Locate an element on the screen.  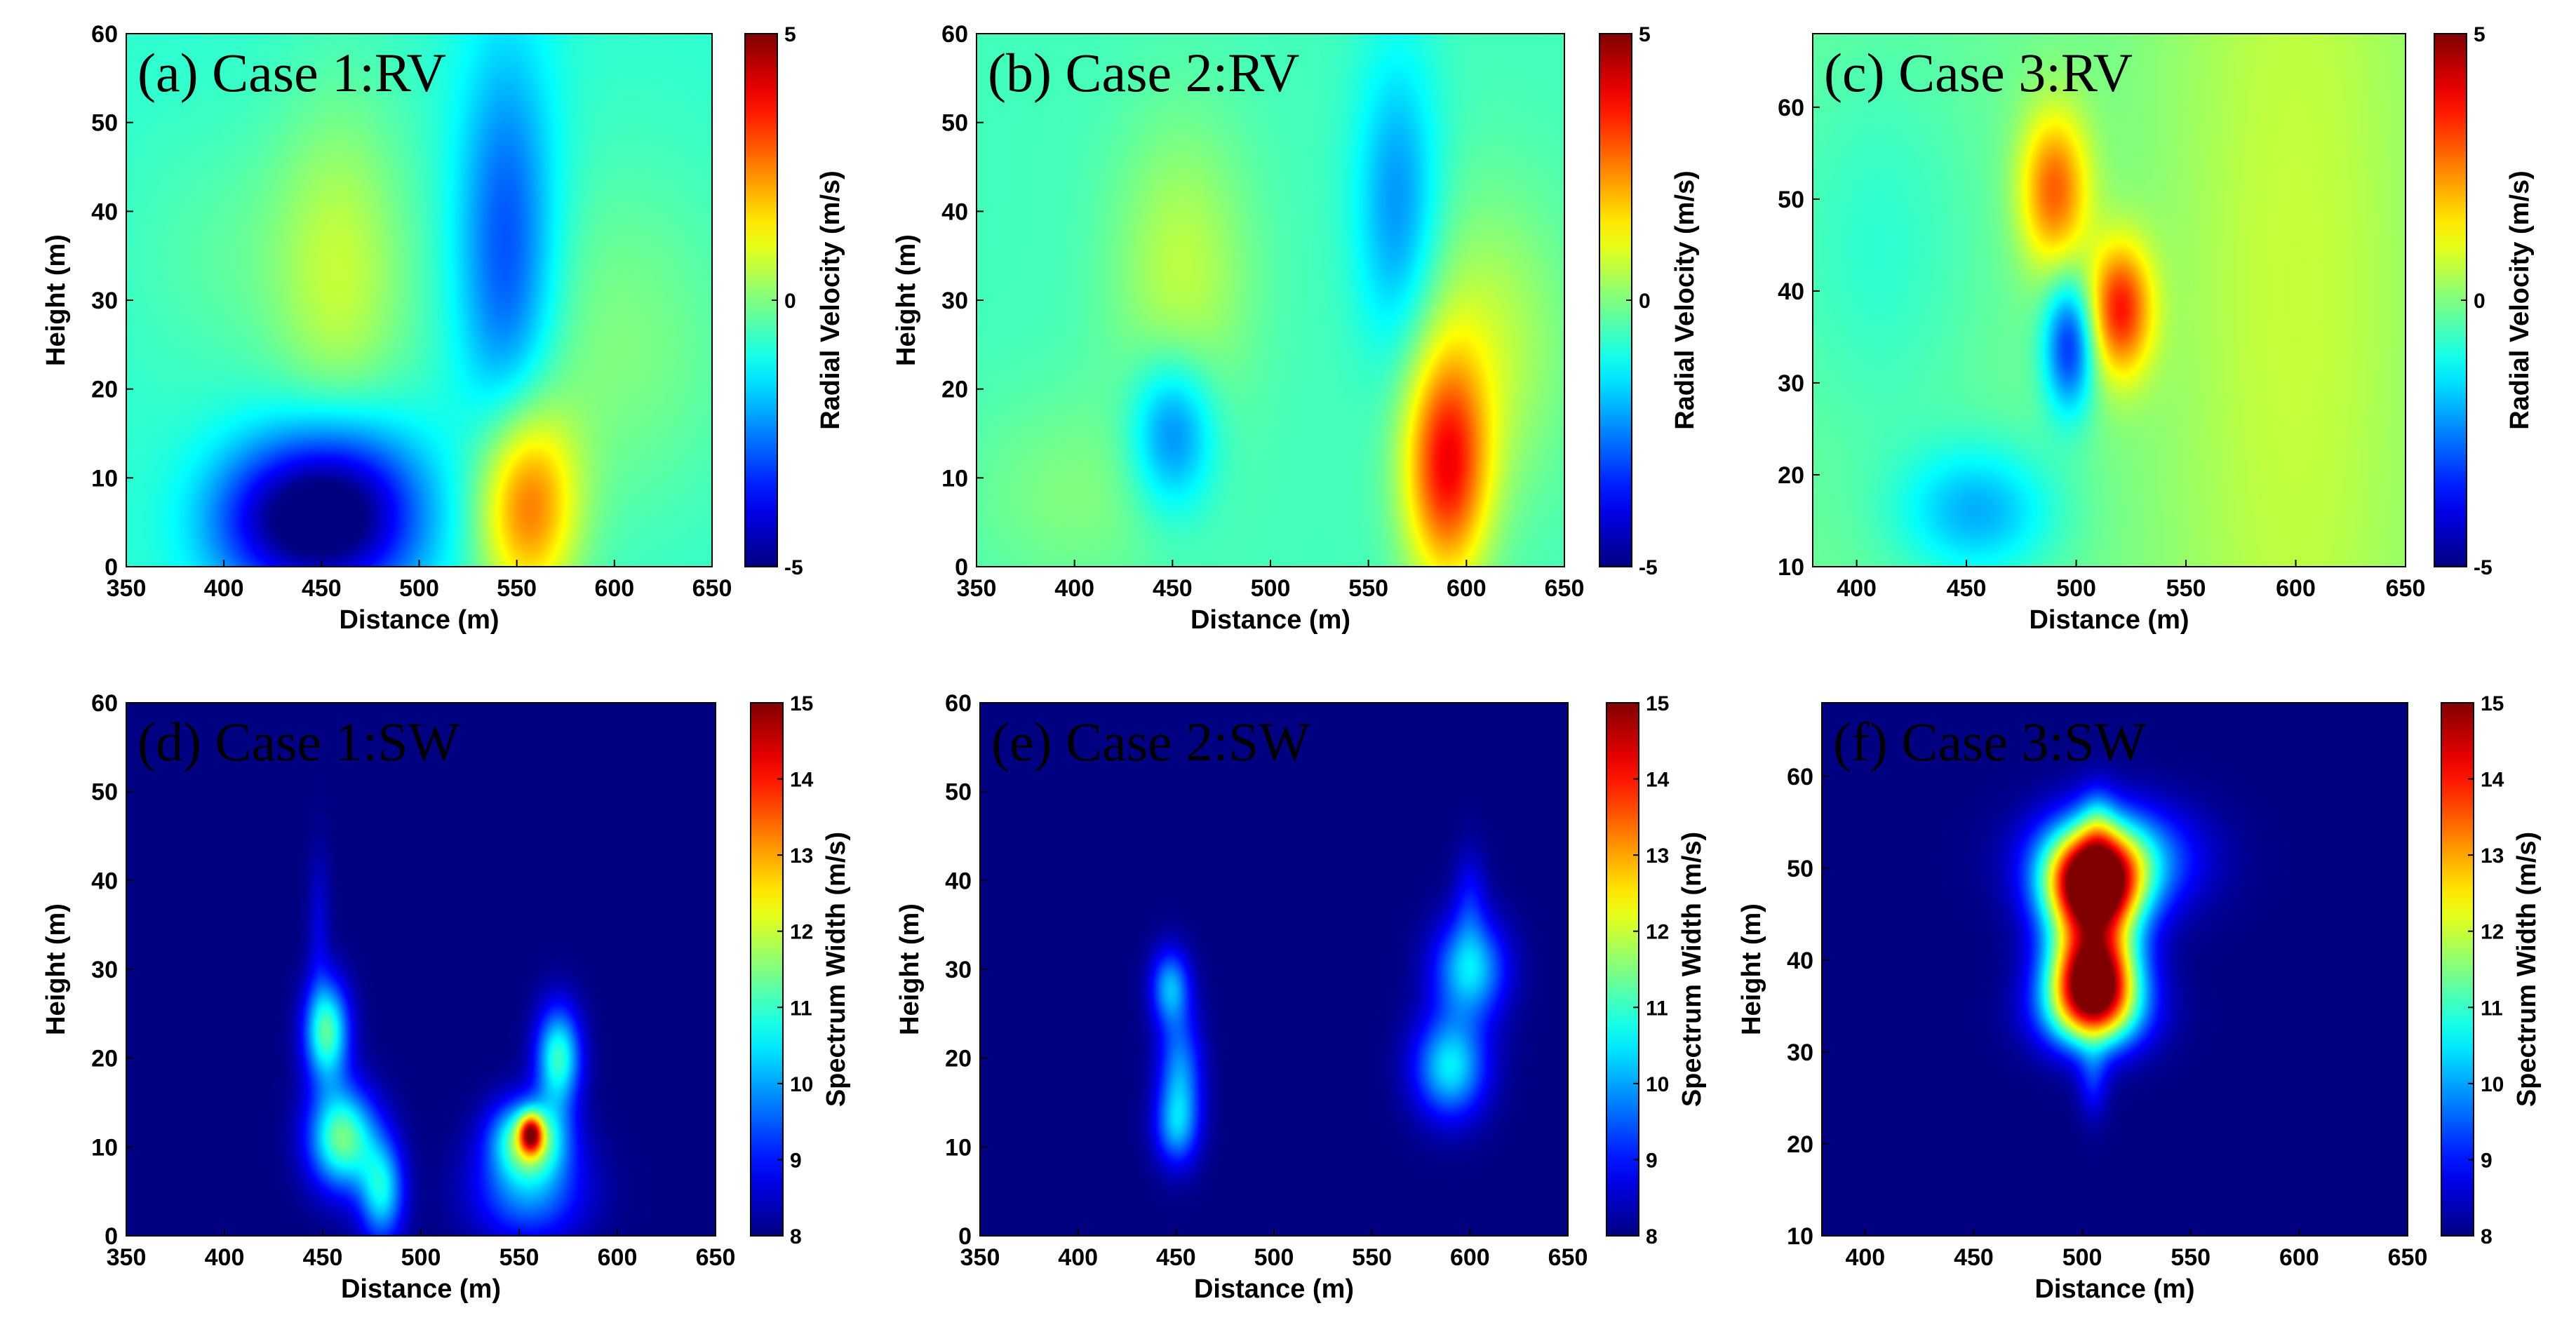
x-axis-label: Distance (m) is located at coordinates (2109, 620).